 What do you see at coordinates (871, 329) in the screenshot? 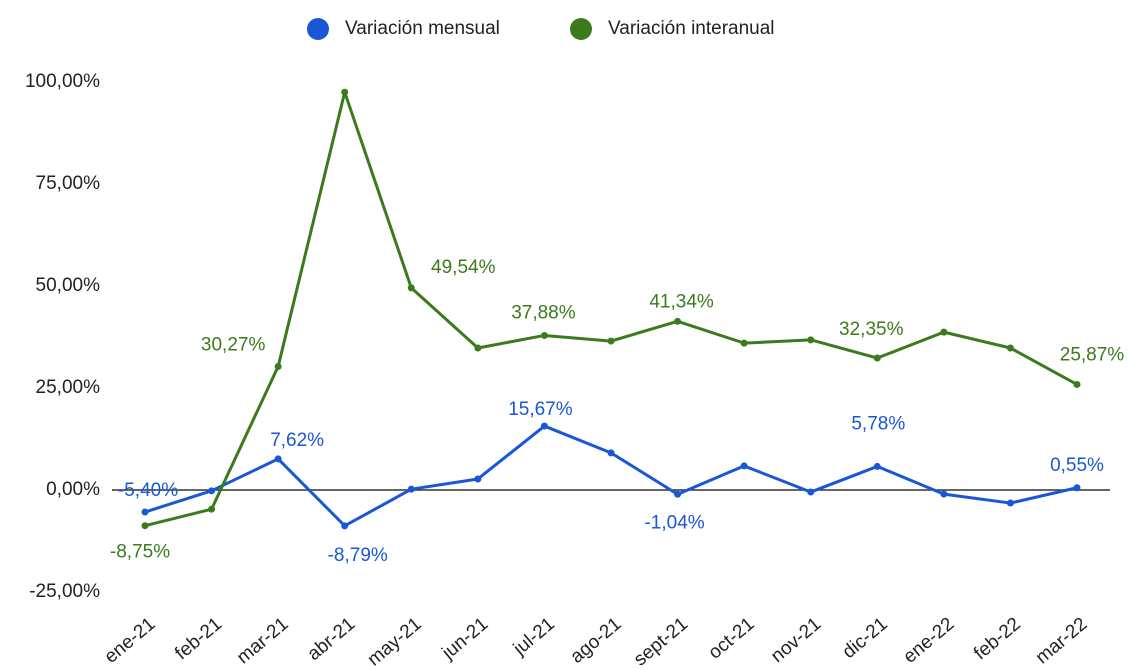
I see `data-label: 32,35%` at bounding box center [871, 329].